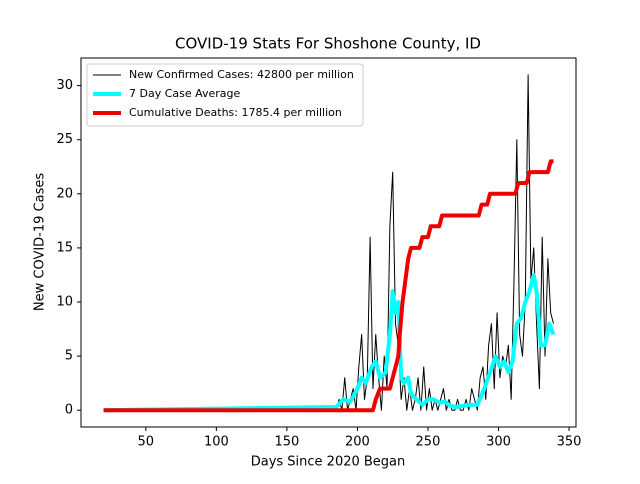 The width and height of the screenshot is (640, 484). I want to click on y-tick-label: 30, so click(64, 85).